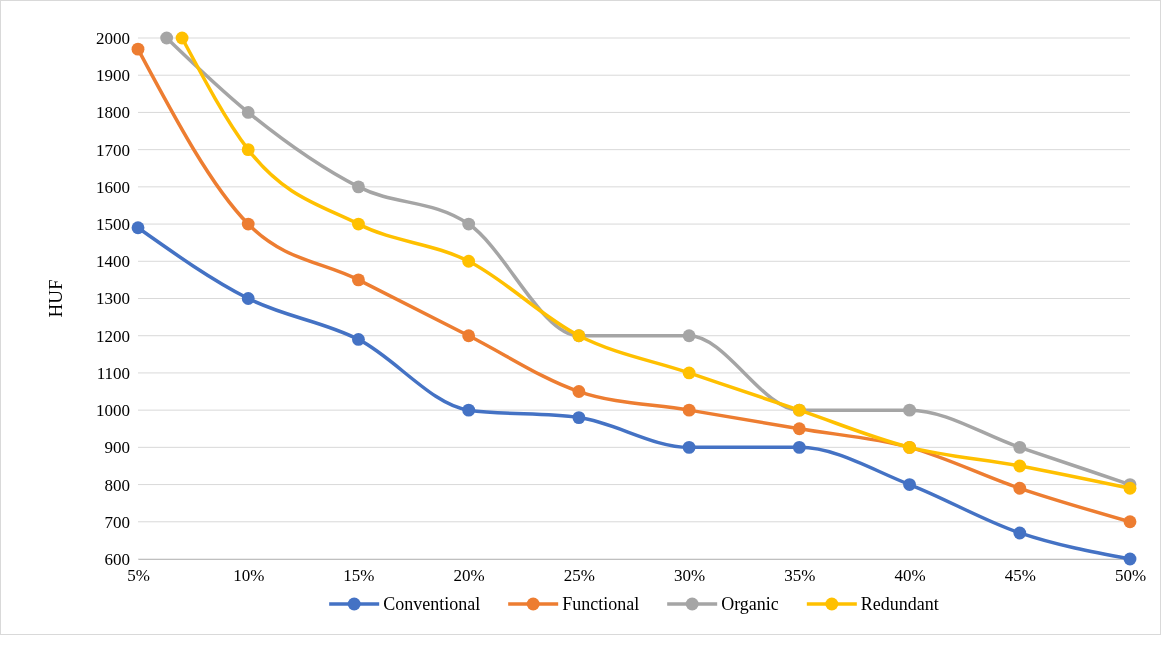  What do you see at coordinates (113, 373) in the screenshot?
I see `y-tick-label: 1100` at bounding box center [113, 373].